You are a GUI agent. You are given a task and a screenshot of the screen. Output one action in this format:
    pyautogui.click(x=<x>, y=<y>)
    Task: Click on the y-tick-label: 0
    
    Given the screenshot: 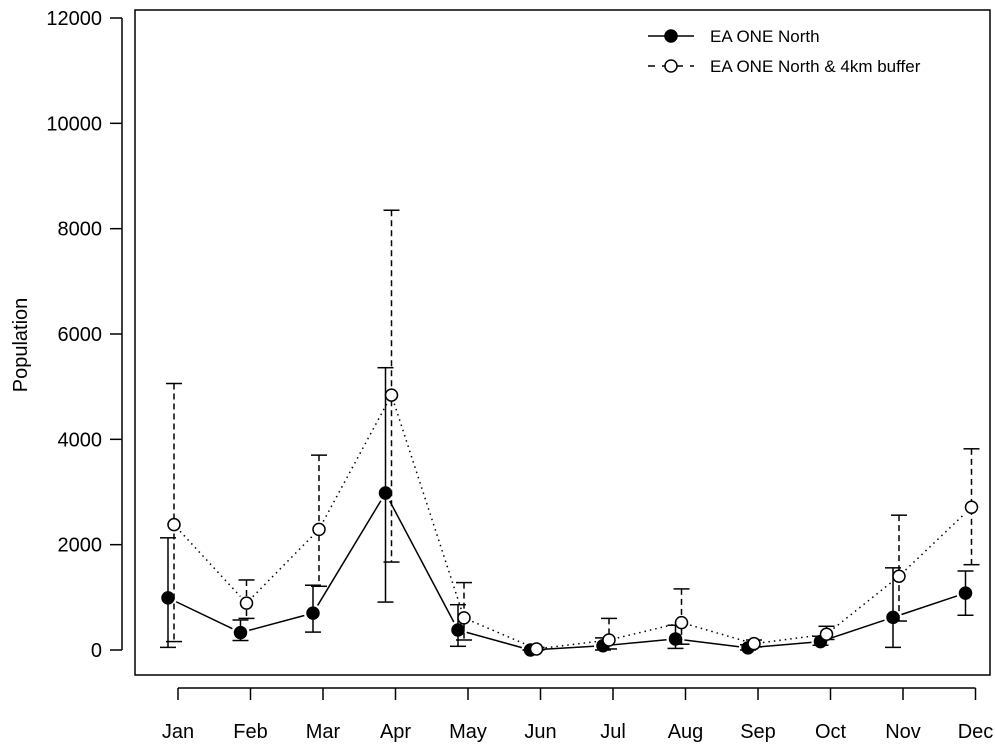 What is the action you would take?
    pyautogui.click(x=96, y=651)
    